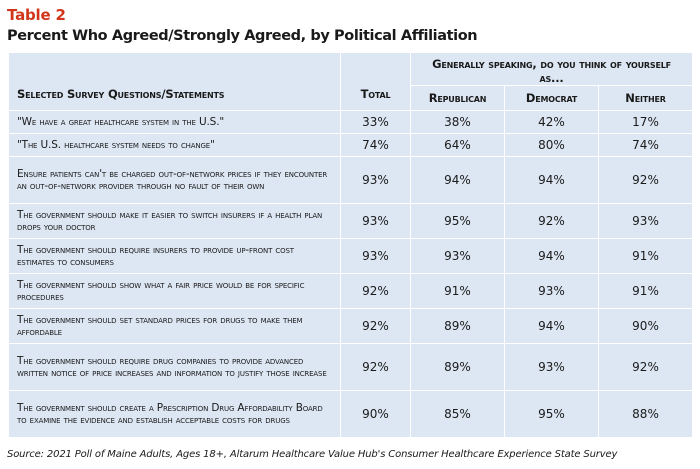 The width and height of the screenshot is (700, 469). I want to click on table-label: Table 2, so click(36, 15).